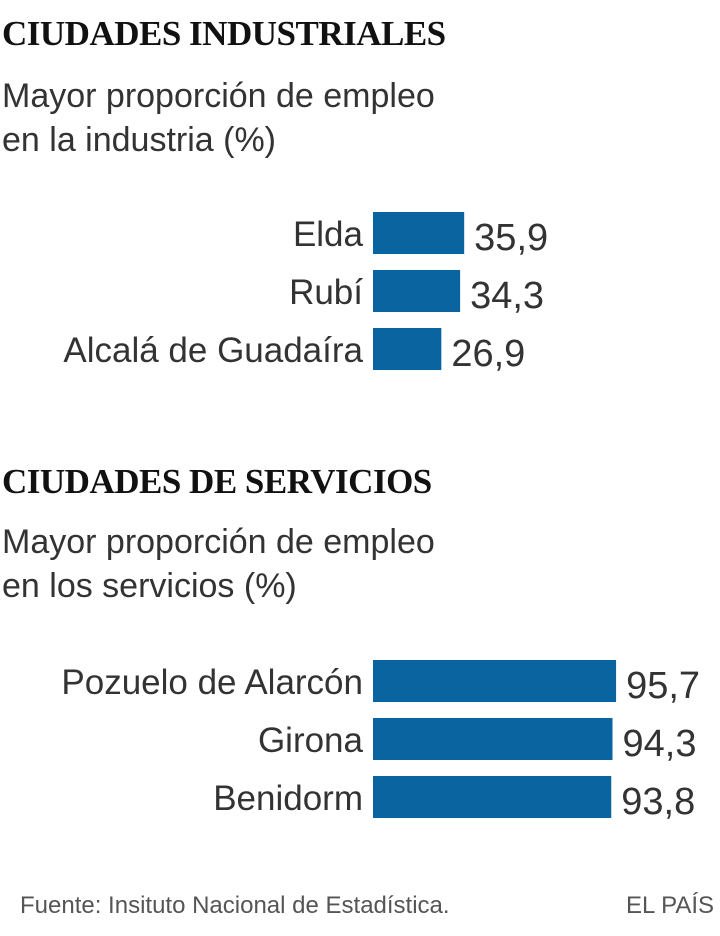 The width and height of the screenshot is (720, 936). Describe the element at coordinates (149, 586) in the screenshot. I see `subtitle-line: en los servicios (%)` at that location.